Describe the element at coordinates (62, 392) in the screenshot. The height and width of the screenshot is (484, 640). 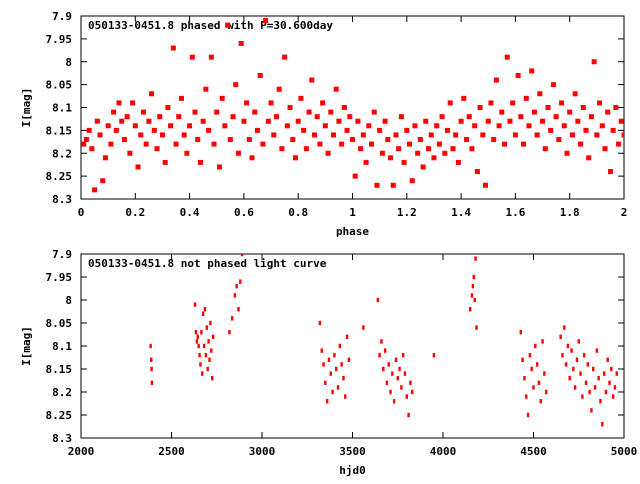
I see `y-tick-label: 8.2` at that location.